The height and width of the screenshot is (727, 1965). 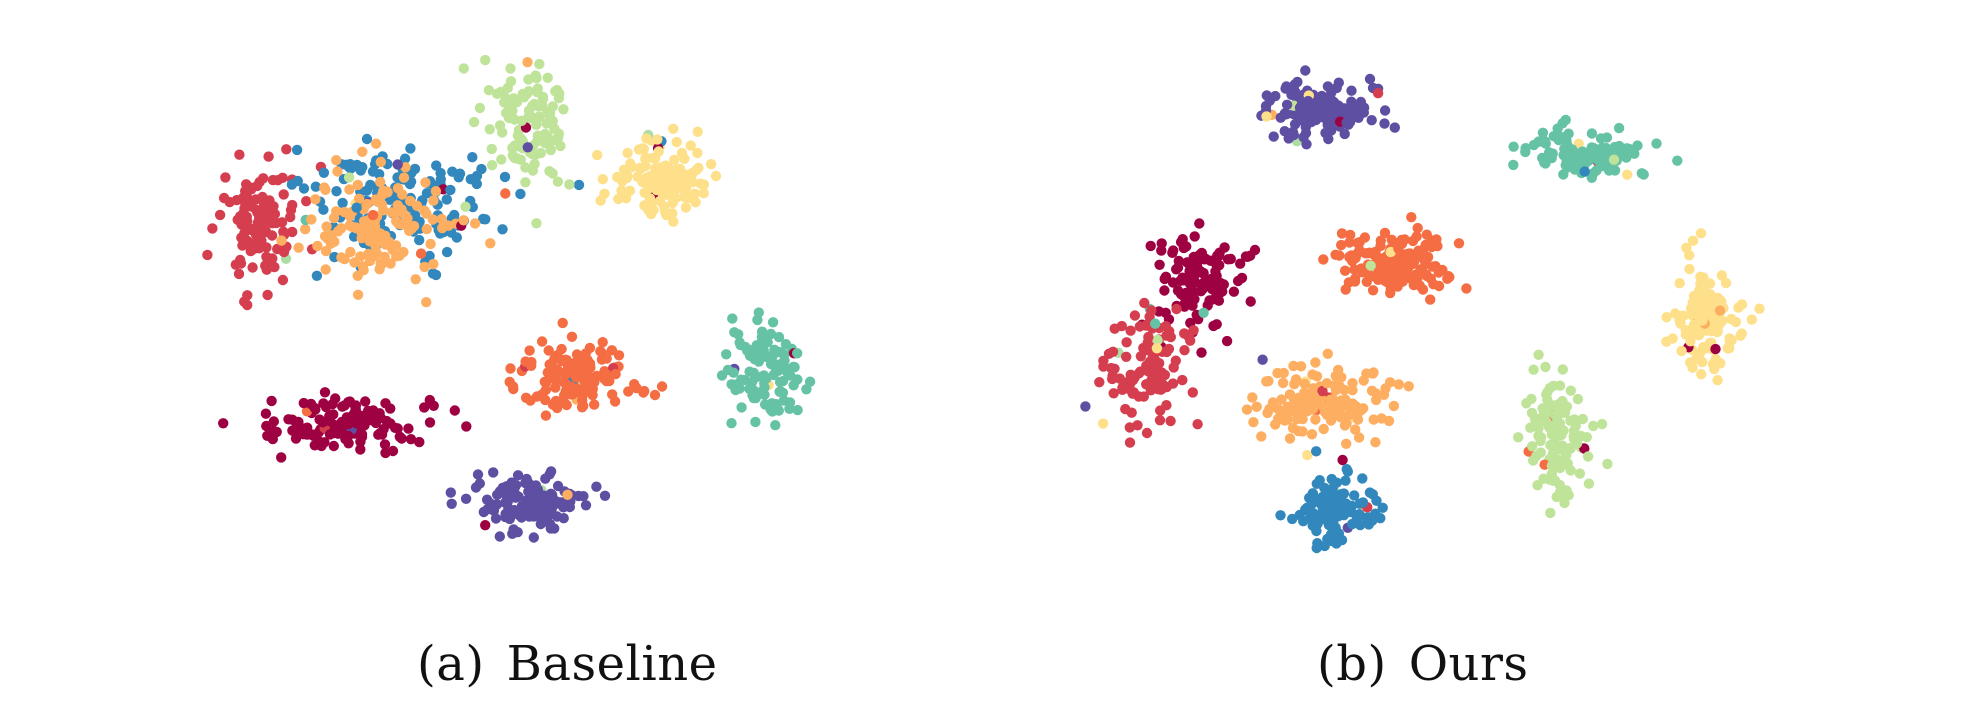 I want to click on cluster-c4, so click(x=1713, y=307).